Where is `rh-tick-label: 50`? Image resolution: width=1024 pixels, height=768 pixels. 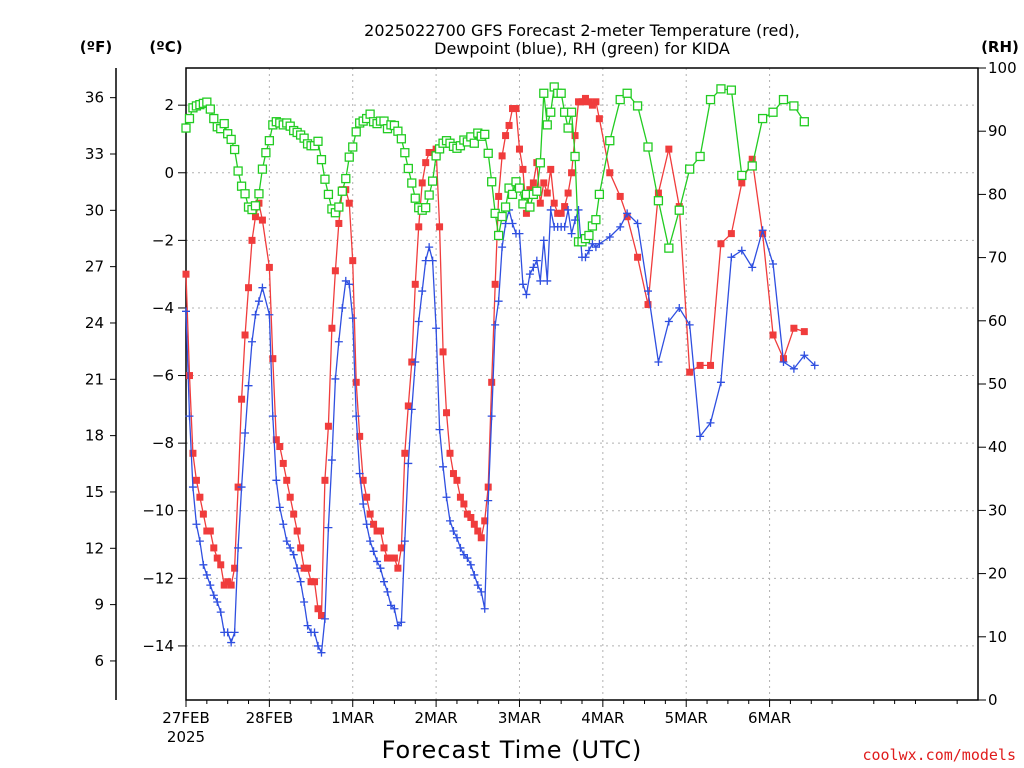 rh-tick-label: 50 is located at coordinates (997, 384).